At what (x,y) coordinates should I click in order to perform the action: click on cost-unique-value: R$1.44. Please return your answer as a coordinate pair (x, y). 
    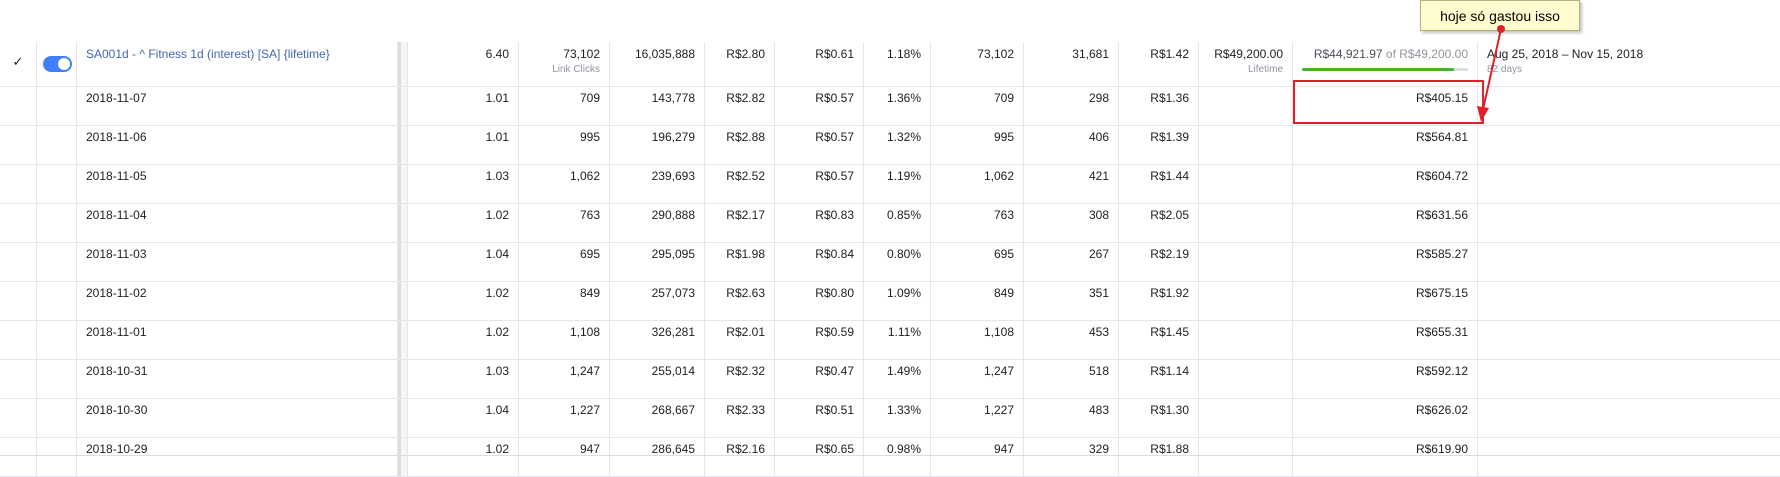
    Looking at the image, I should click on (1169, 176).